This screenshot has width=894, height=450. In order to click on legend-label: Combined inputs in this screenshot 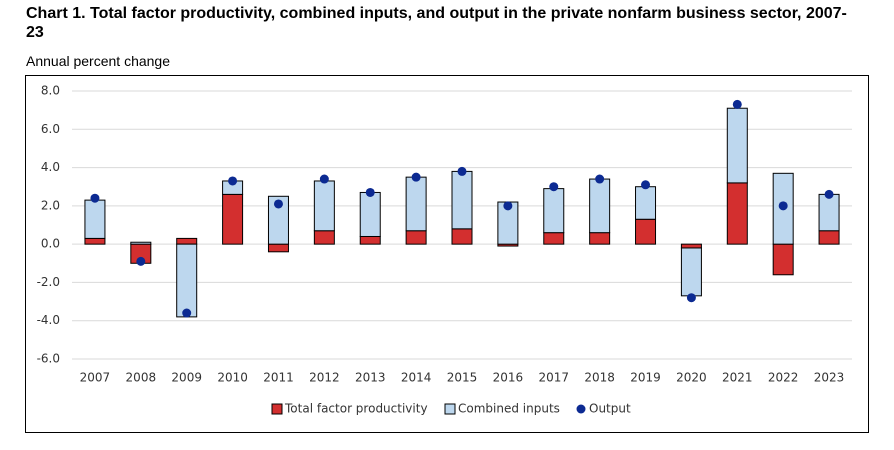, I will do `click(509, 409)`.